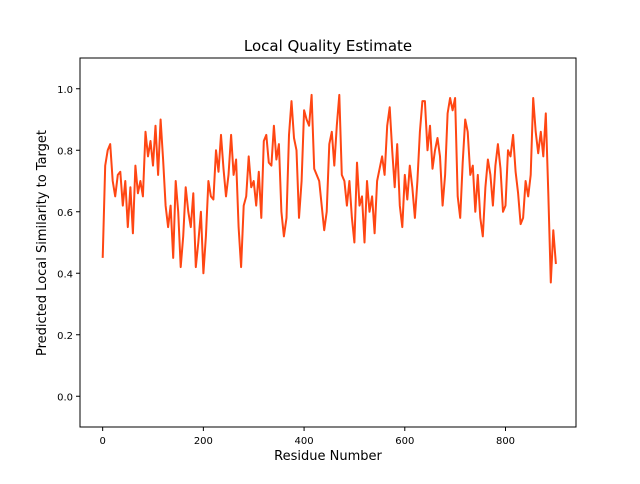 This screenshot has width=640, height=484. Describe the element at coordinates (328, 456) in the screenshot. I see `x-axis-label: Residue Number` at that location.